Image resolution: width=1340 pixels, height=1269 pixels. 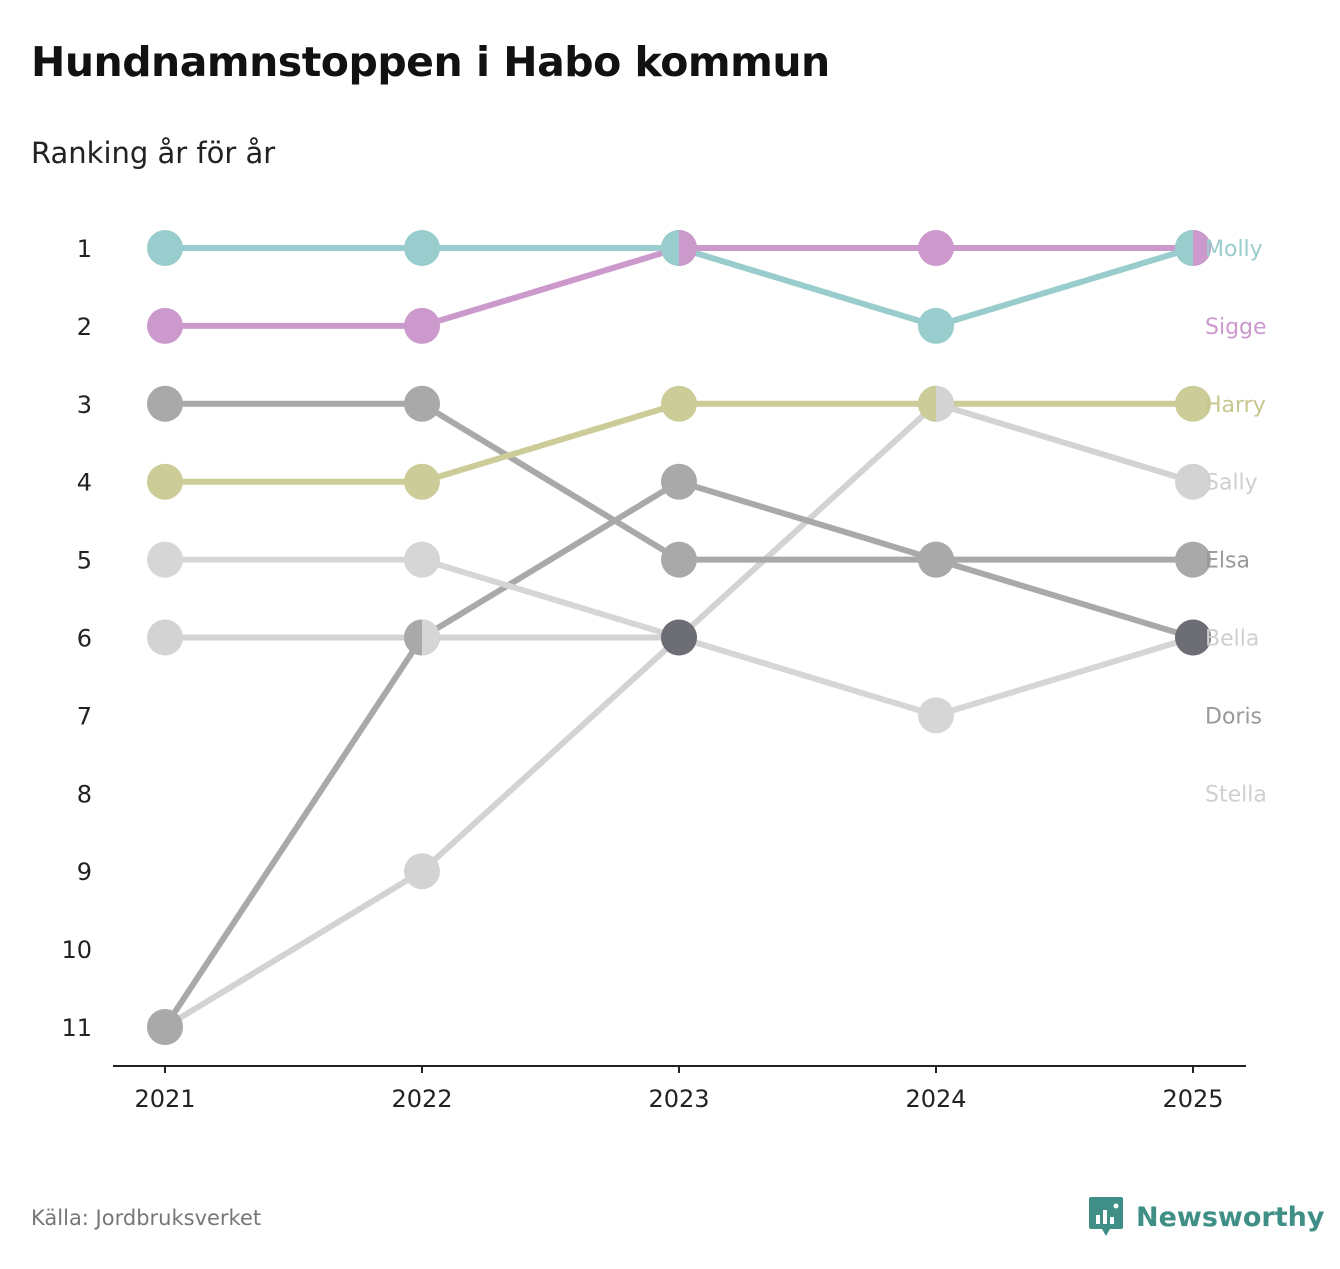 What do you see at coordinates (1234, 249) in the screenshot?
I see `series-label: Molly` at bounding box center [1234, 249].